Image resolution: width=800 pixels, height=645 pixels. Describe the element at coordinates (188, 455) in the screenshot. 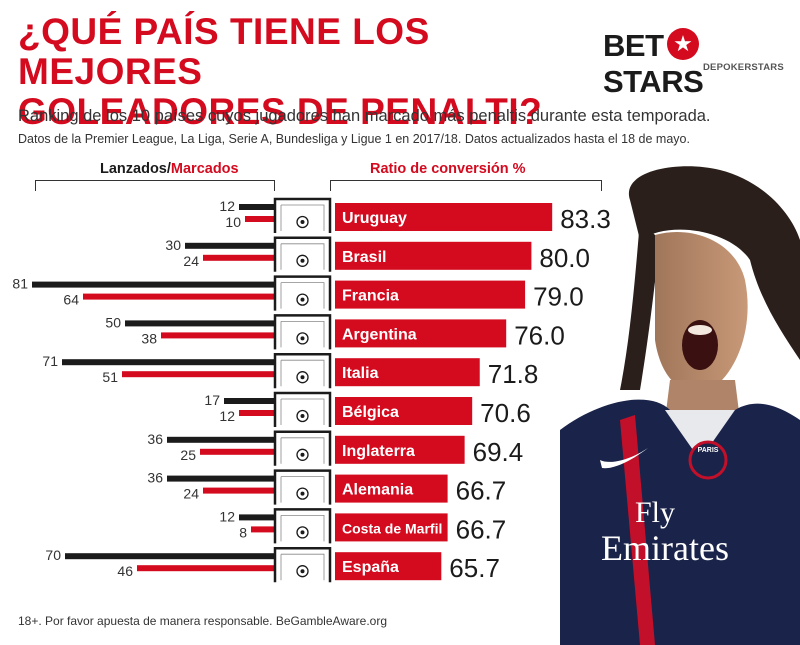

I see `goals-label: 25` at that location.